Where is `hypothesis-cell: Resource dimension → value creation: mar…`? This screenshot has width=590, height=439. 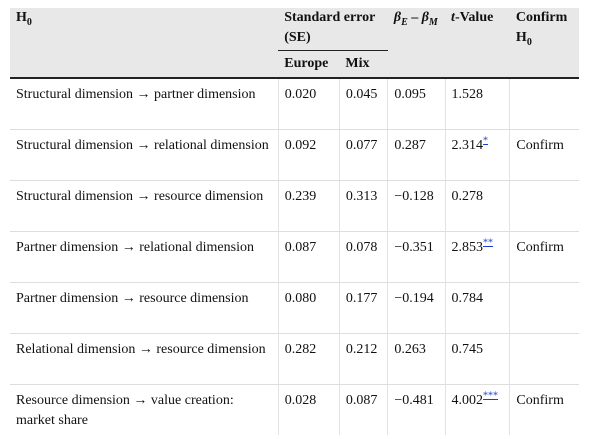 hypothesis-cell: Resource dimension → value creation: mar… is located at coordinates (144, 409).